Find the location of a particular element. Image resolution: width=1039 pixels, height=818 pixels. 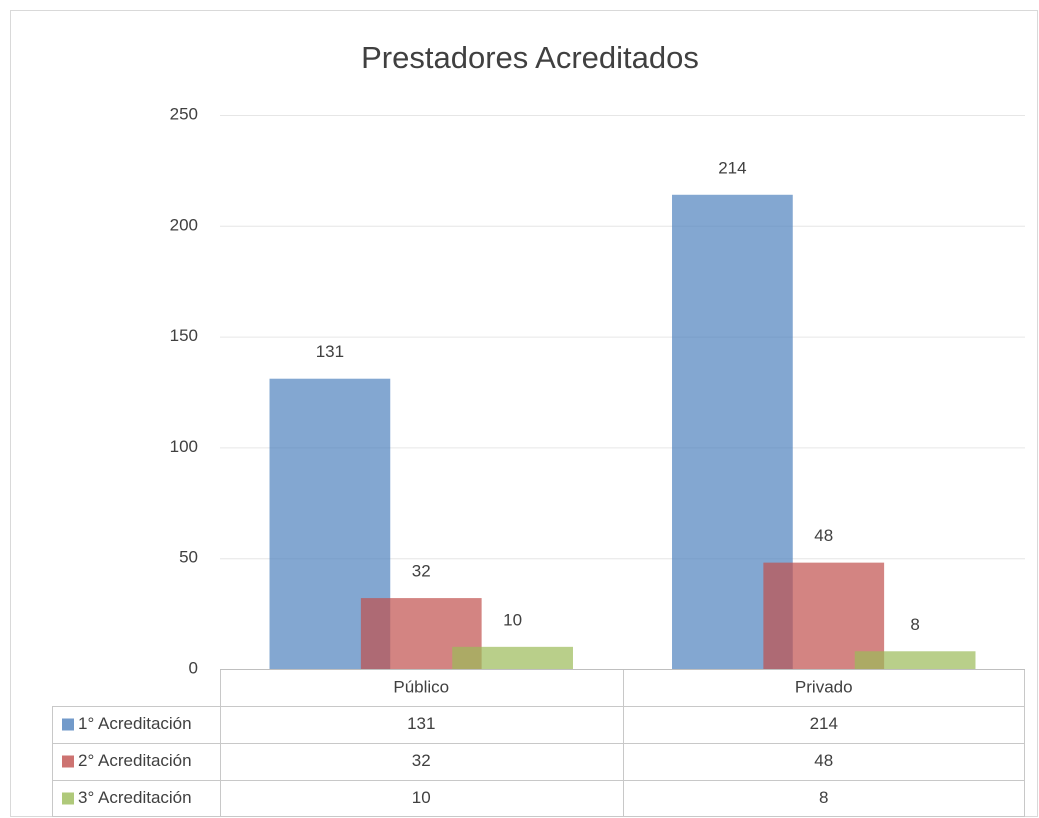

y-tick-label: 0 is located at coordinates (193, 667).